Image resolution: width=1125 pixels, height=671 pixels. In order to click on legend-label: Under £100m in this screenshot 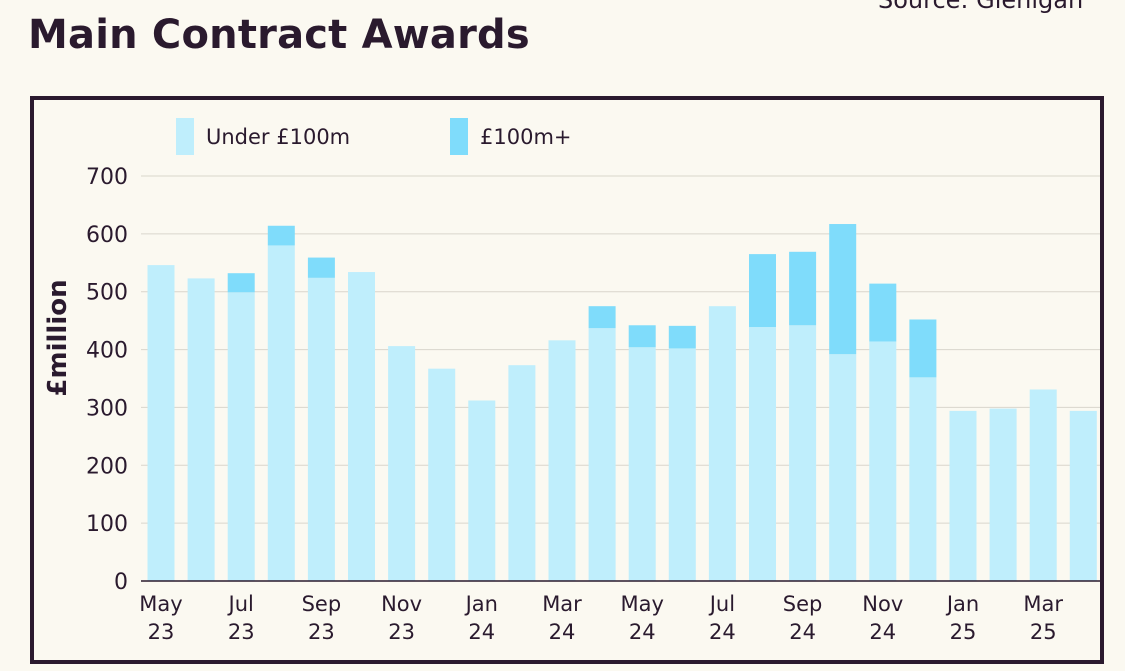, I will do `click(278, 137)`.